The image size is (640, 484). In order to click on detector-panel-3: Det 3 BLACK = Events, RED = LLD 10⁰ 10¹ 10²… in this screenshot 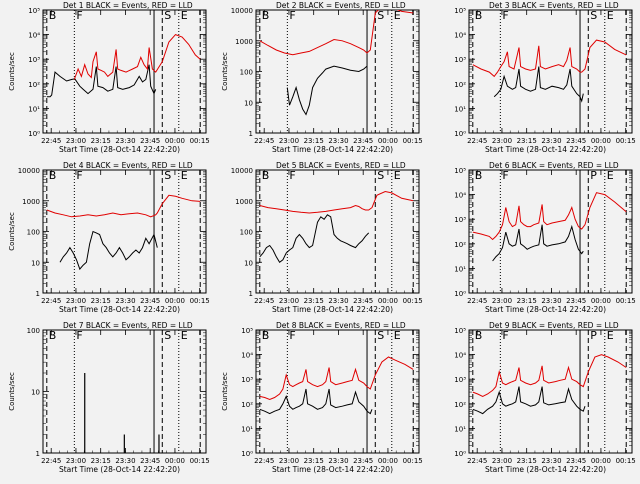, I will do `click(544, 77)`.